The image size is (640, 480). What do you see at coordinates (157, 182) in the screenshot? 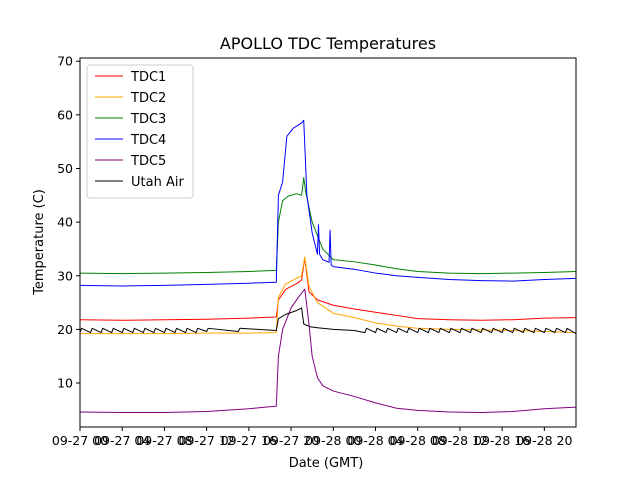
I see `legend-label-6: Utah Air` at bounding box center [157, 182].